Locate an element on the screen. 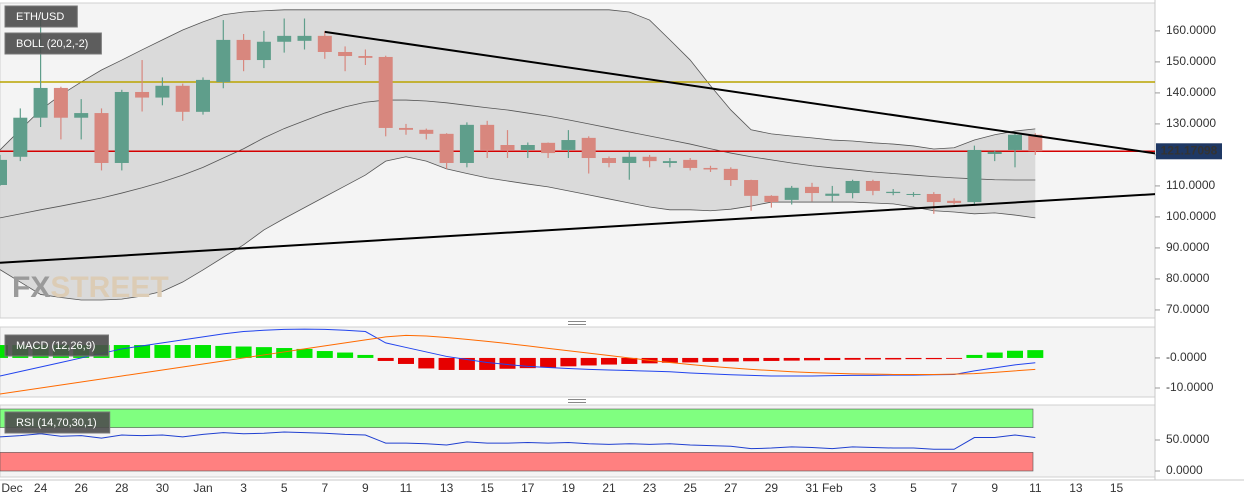 This screenshot has height=501, width=1244. indicator-tag: ETH/USD is located at coordinates (40, 17).